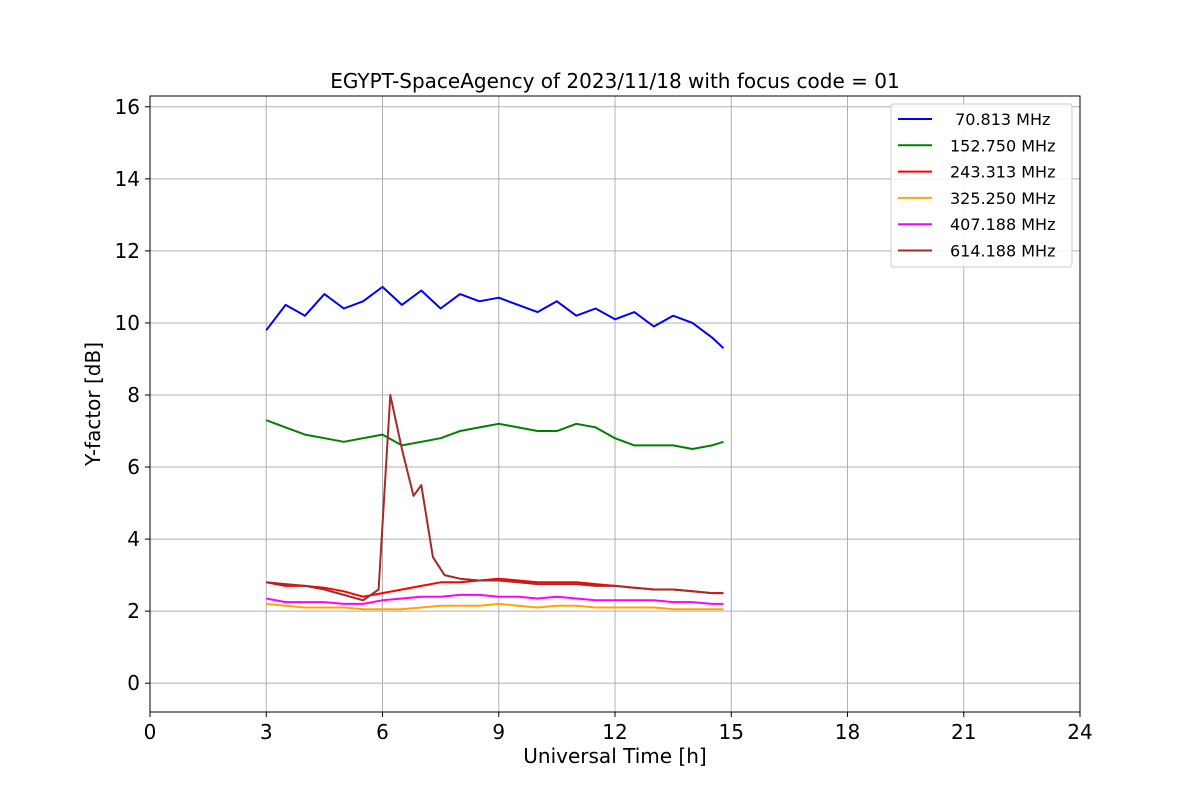 This screenshot has width=1200, height=800. I want to click on legend-label-5: 407.188 MHz, so click(1002, 224).